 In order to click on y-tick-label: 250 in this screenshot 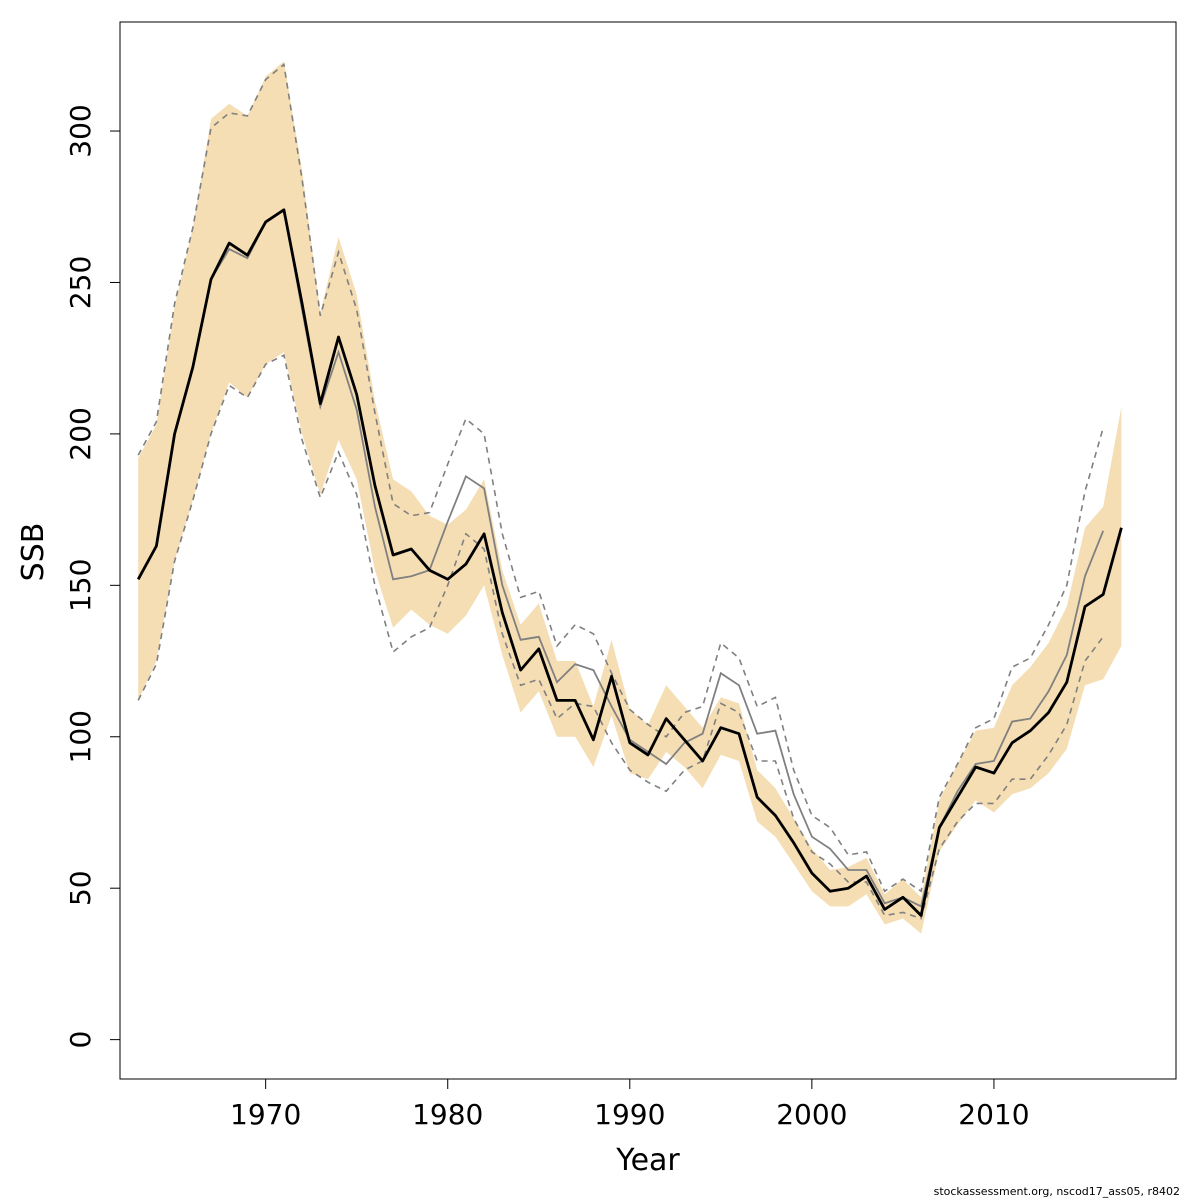, I will do `click(80, 282)`.